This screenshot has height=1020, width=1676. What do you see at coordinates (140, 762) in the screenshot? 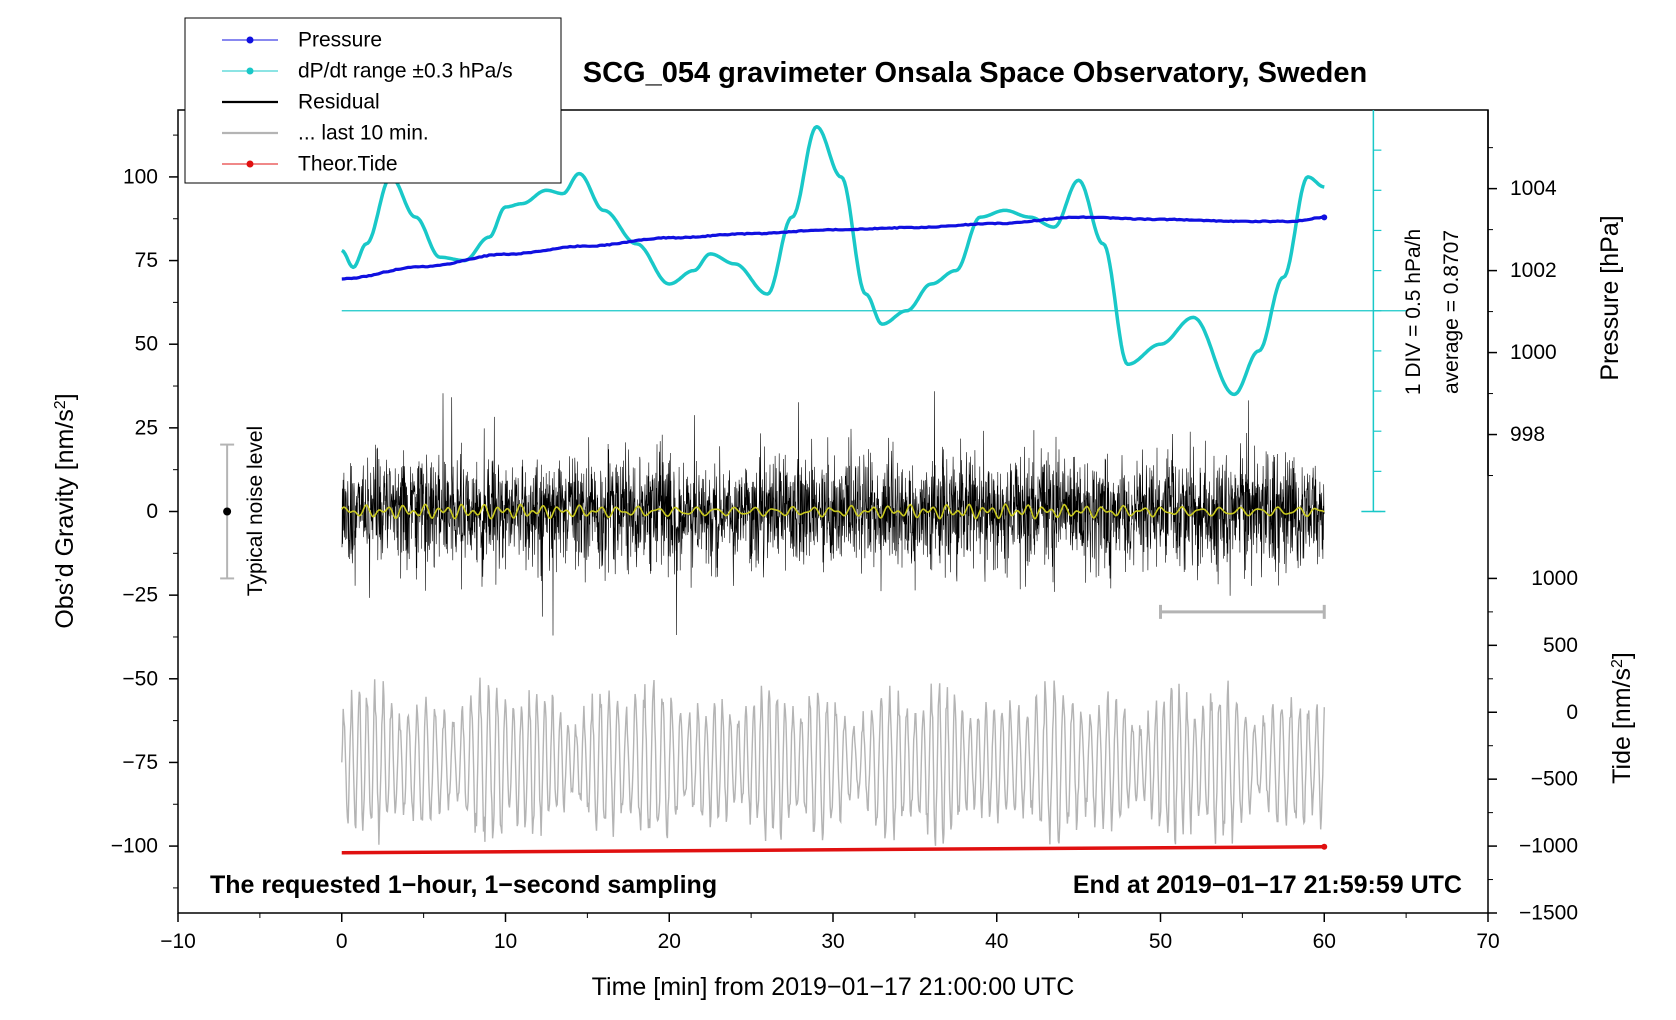
I see `y-tick-label-1: −75` at bounding box center [140, 762].